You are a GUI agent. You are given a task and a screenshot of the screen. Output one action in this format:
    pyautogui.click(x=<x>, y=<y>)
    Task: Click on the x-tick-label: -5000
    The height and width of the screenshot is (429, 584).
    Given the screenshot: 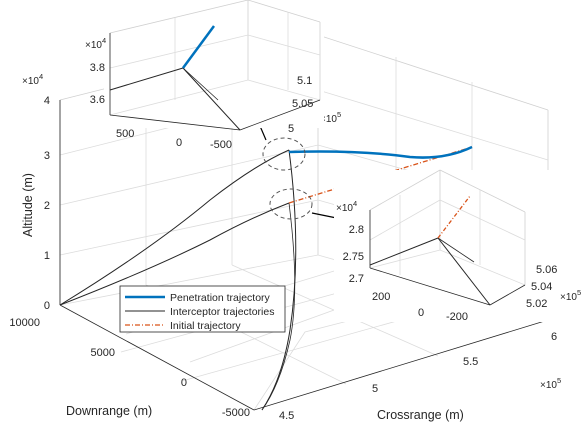 What is the action you would take?
    pyautogui.click(x=236, y=413)
    